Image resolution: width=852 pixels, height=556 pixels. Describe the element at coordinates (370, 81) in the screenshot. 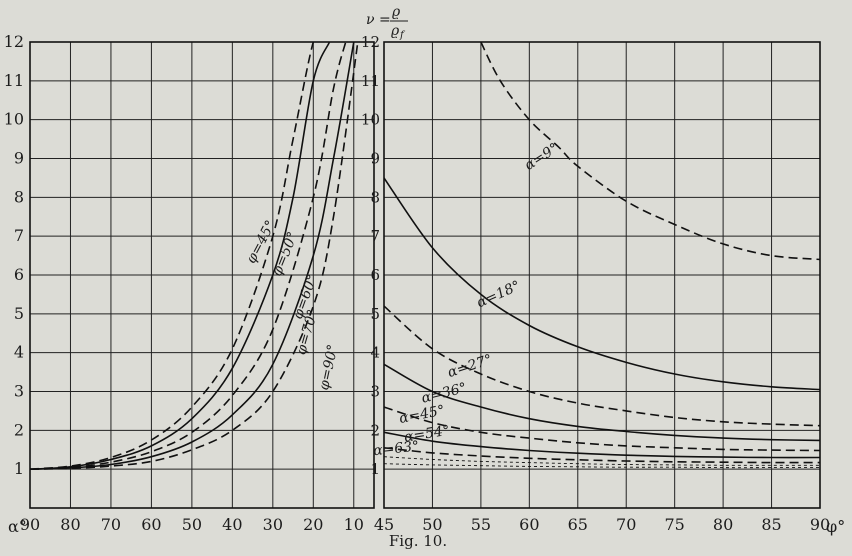

I see `phi-y-tick-11: 11` at that location.